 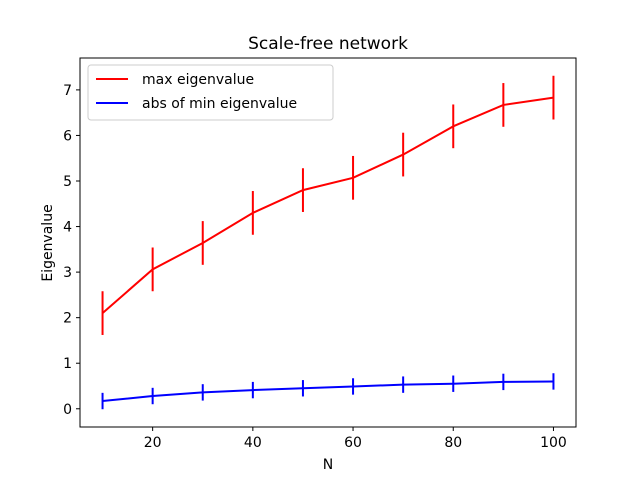 What do you see at coordinates (67, 182) in the screenshot?
I see `y-tick-label: 5` at bounding box center [67, 182].